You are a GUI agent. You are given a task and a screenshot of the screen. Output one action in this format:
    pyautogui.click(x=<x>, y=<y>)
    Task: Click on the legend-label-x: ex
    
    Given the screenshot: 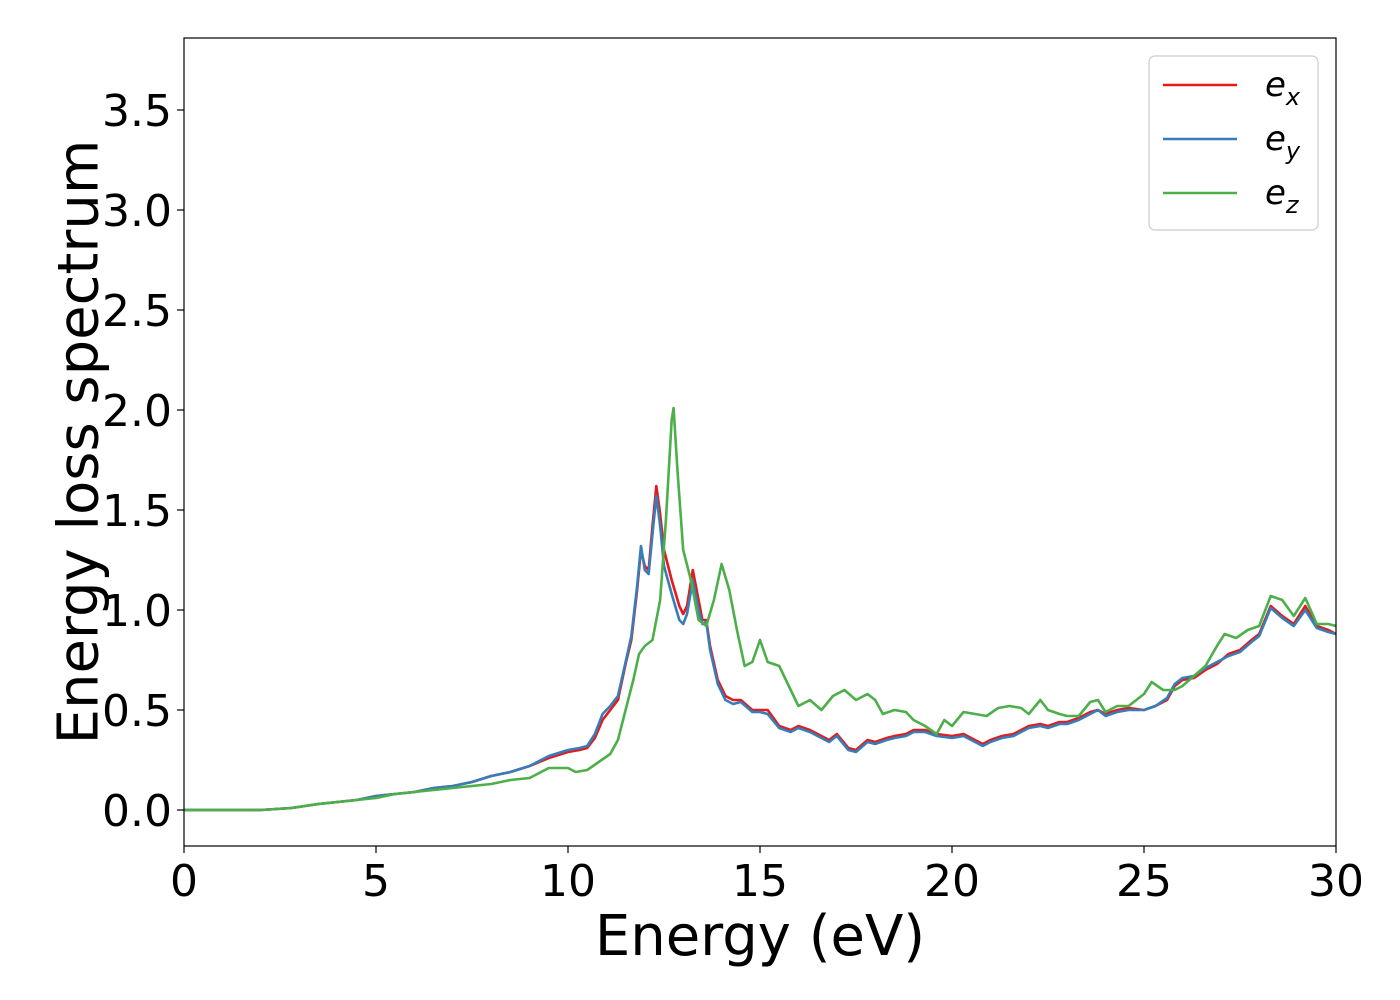 What is the action you would take?
    pyautogui.click(x=1283, y=88)
    